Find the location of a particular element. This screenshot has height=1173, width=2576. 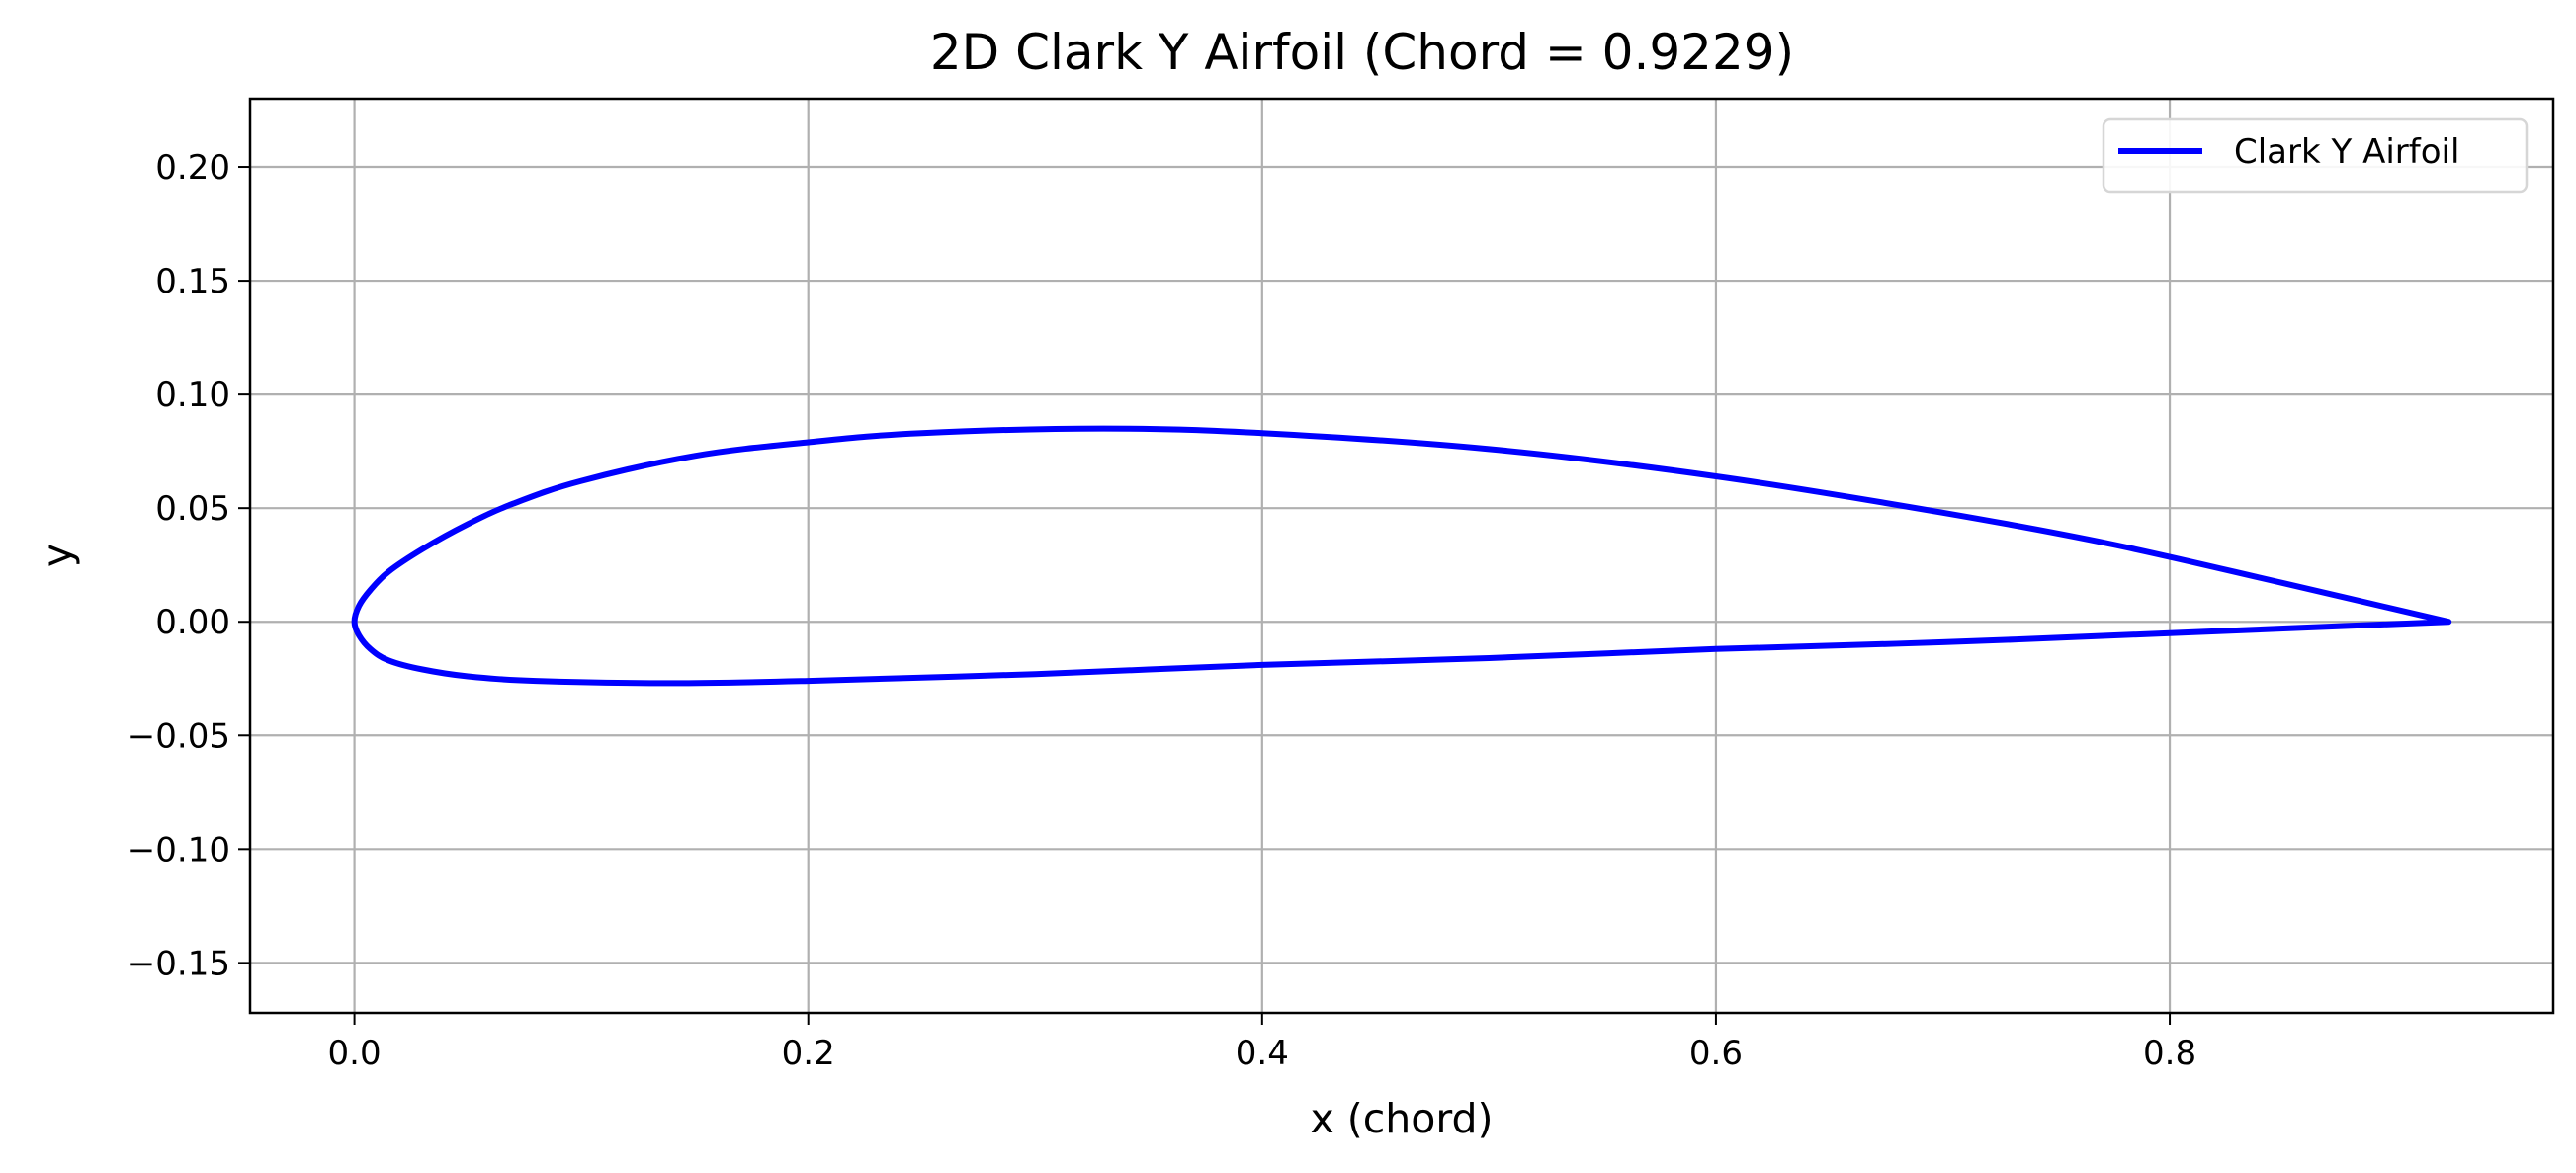

legend-box is located at coordinates (2315, 155).